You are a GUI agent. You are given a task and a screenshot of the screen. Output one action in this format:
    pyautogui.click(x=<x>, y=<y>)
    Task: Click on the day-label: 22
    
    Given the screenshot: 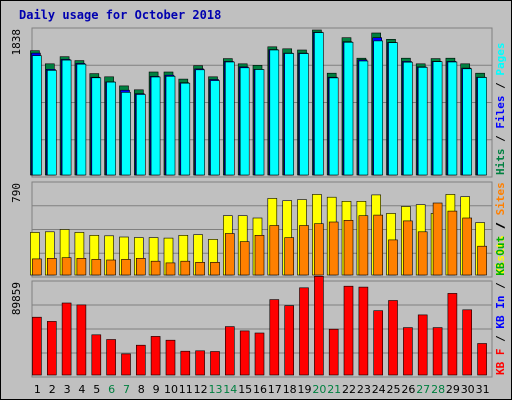 What is the action you would take?
    pyautogui.click(x=349, y=389)
    